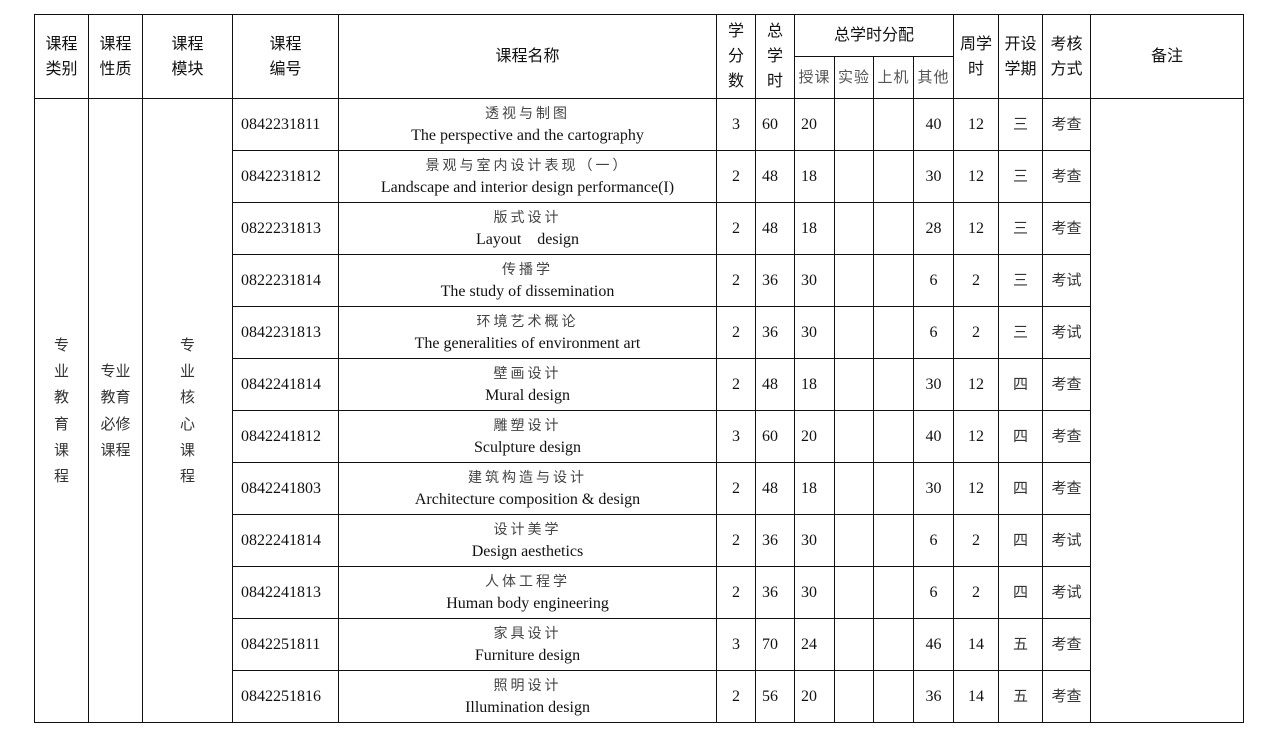  What do you see at coordinates (1167, 56) in the screenshot?
I see `col-remarks: 备注` at bounding box center [1167, 56].